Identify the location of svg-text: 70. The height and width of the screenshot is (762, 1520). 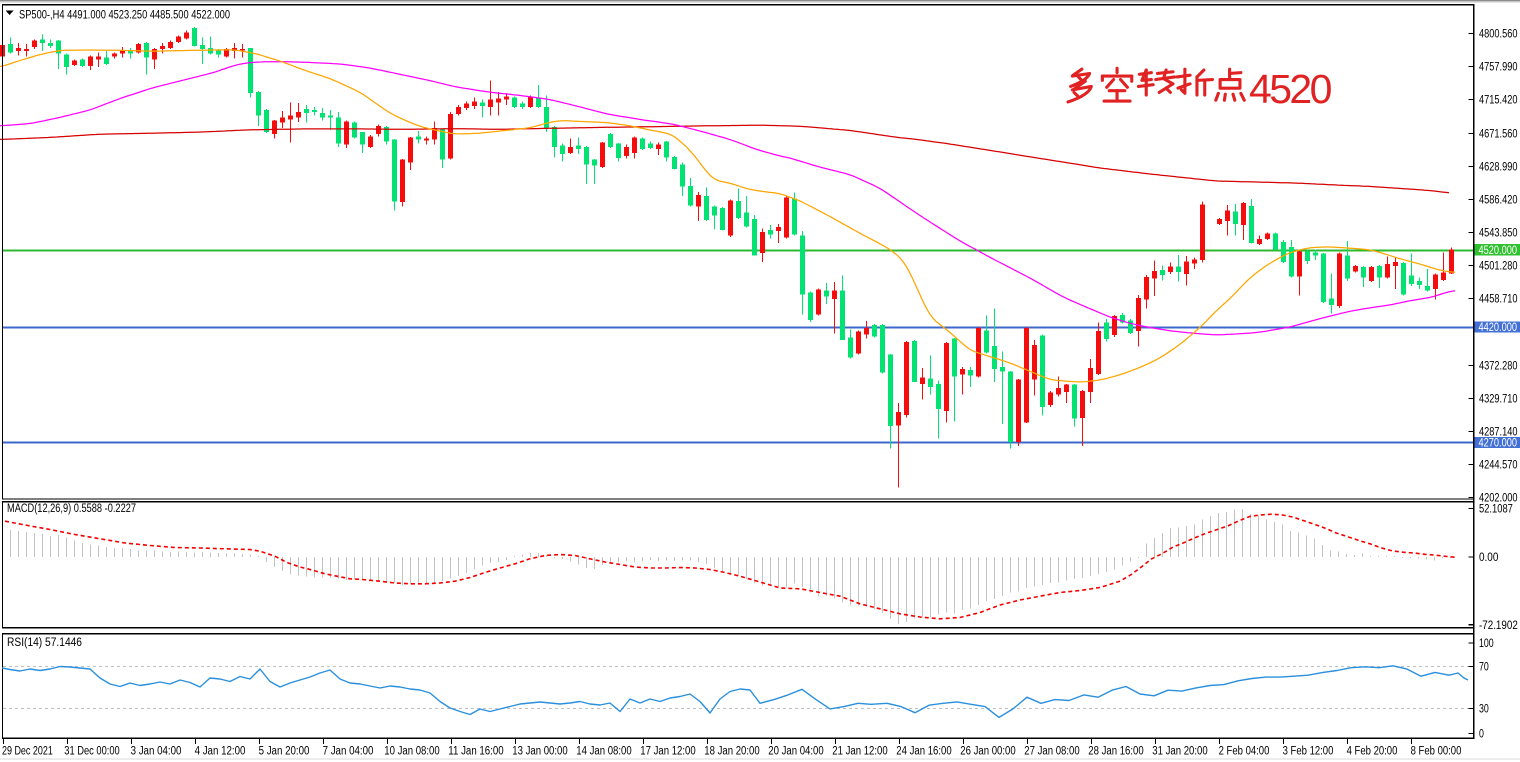
(1484, 668).